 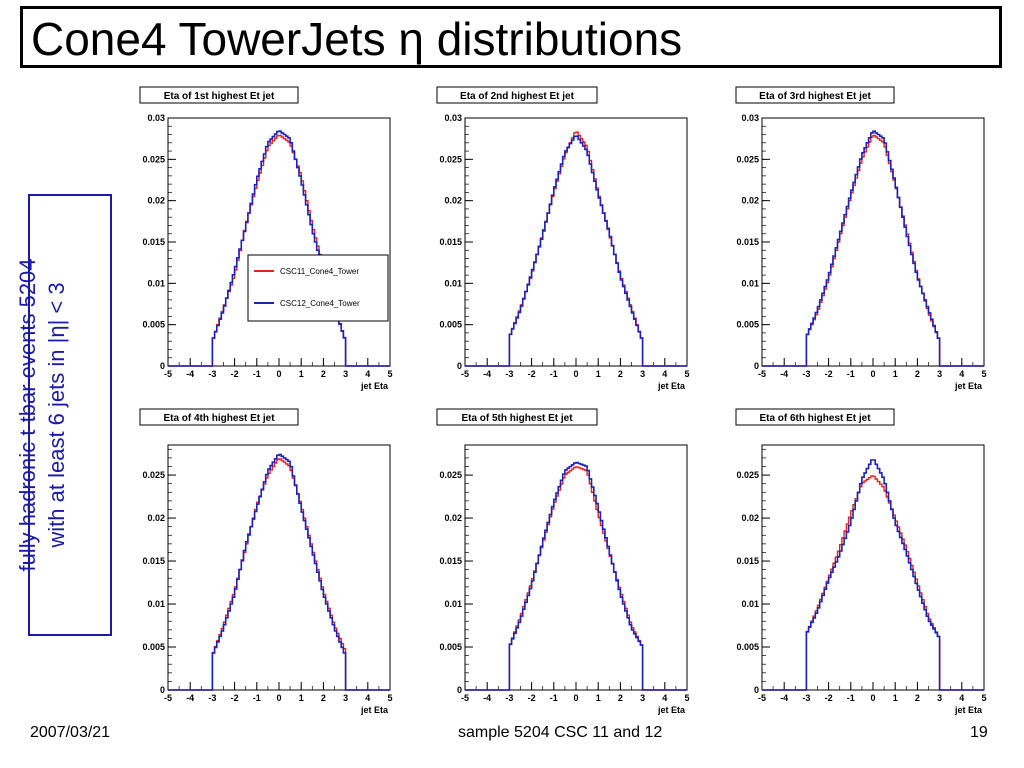 I want to click on plot-title: Eta of 3rd highest Et jet, so click(x=815, y=96).